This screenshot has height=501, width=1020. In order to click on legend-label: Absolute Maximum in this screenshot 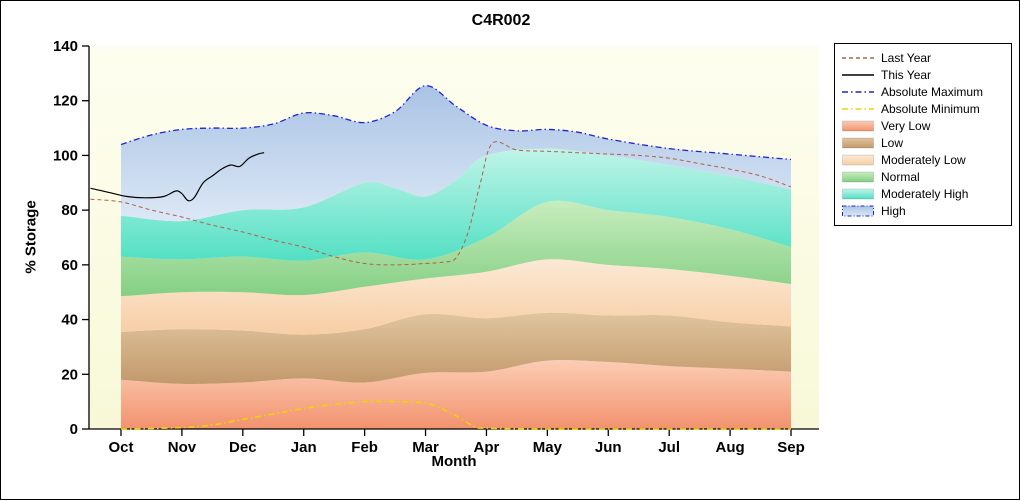, I will do `click(932, 92)`.